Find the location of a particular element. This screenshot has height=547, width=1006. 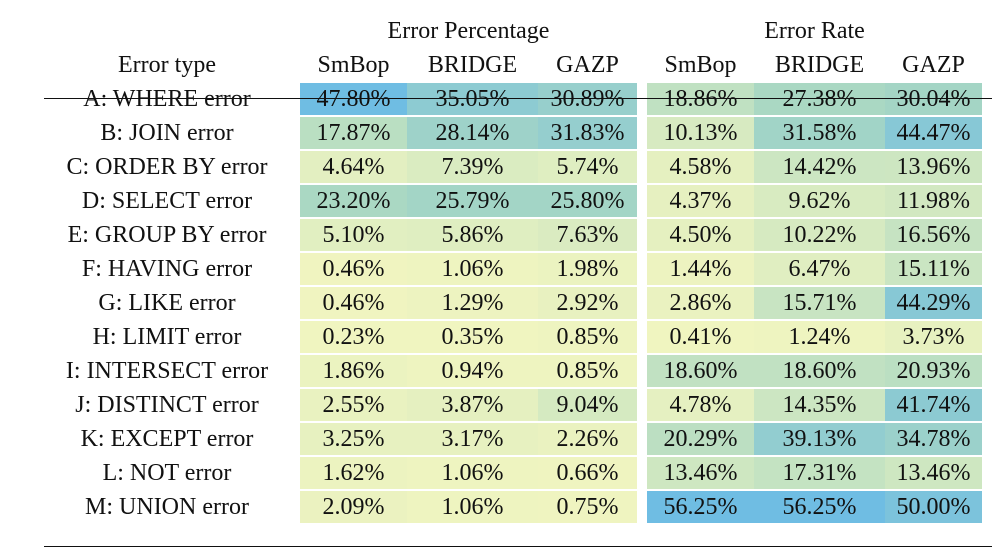

table-cell: 27.38% is located at coordinates (819, 99).